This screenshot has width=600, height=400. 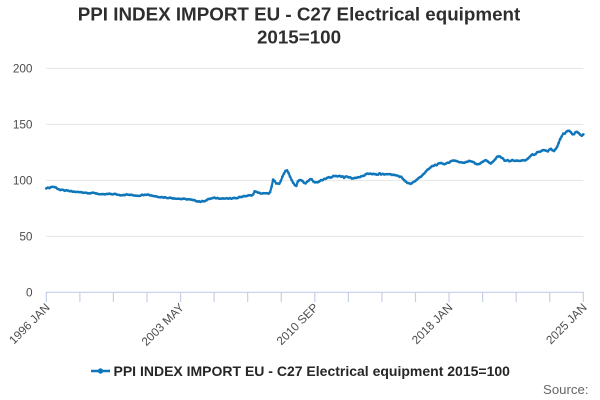 What do you see at coordinates (23, 181) in the screenshot?
I see `svg-text: 100` at bounding box center [23, 181].